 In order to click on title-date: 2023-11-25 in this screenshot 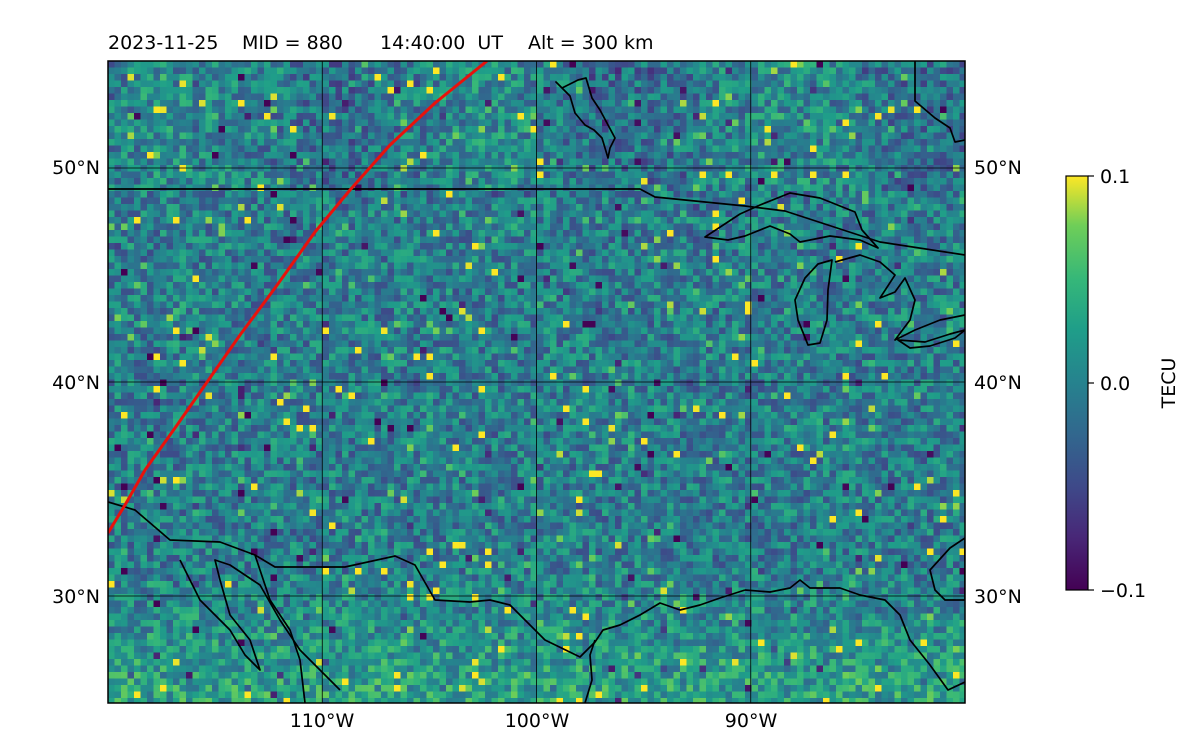, I will do `click(163, 43)`.